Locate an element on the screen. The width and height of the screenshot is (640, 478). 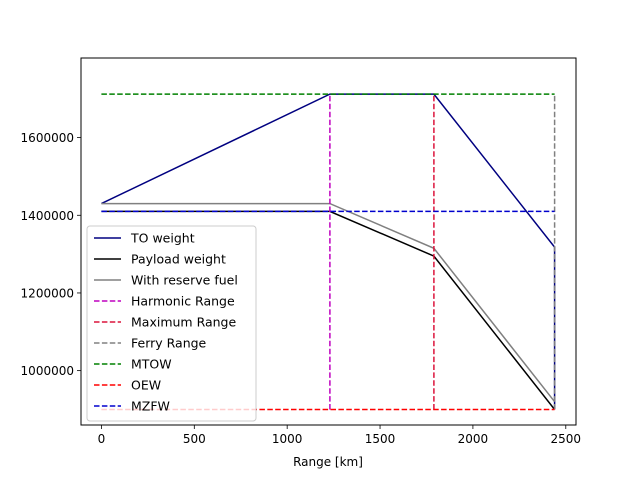
x-tick-label: 2500 is located at coordinates (566, 439).